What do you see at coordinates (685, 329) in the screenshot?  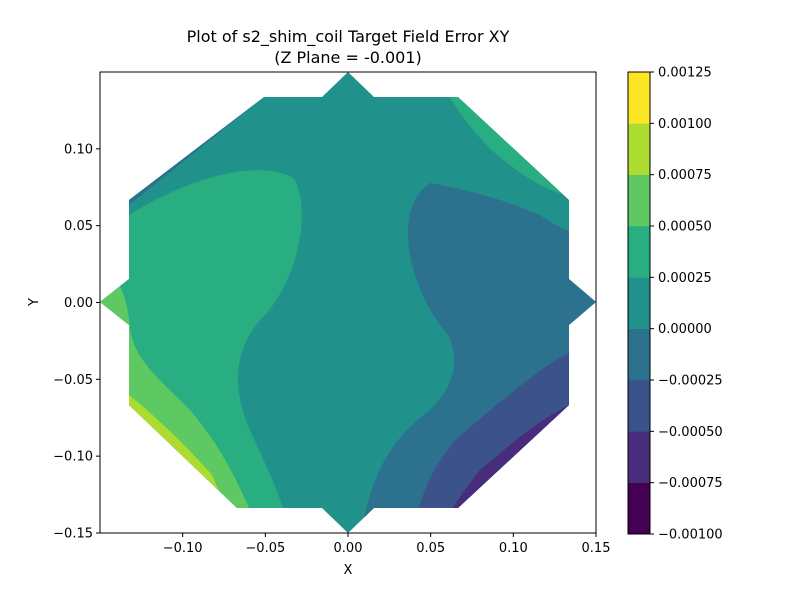 I see `colorbar-tick-label: 0.00000` at bounding box center [685, 329].